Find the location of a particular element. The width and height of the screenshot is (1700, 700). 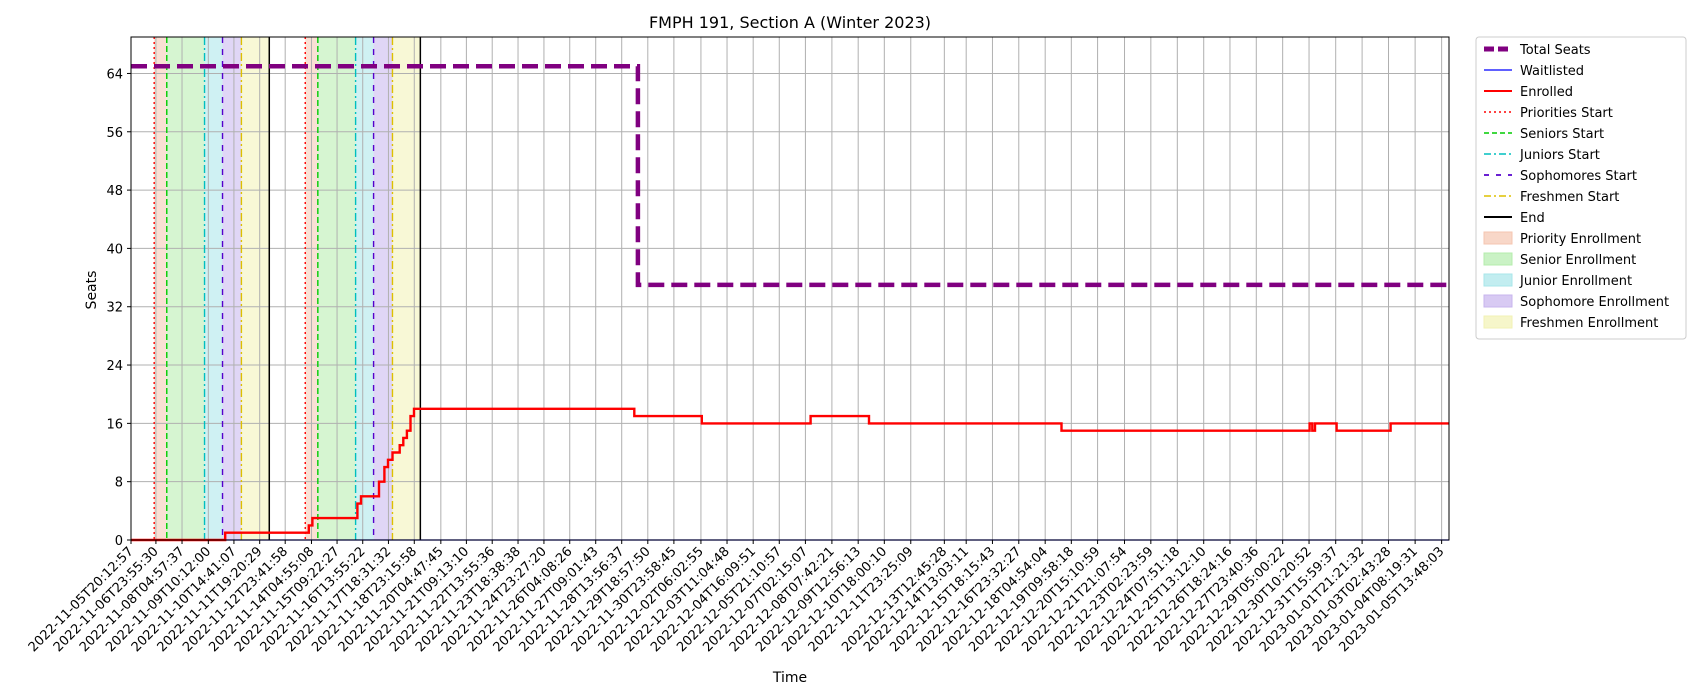

legend-label-seniors-start: Seniors Start is located at coordinates (1562, 134).